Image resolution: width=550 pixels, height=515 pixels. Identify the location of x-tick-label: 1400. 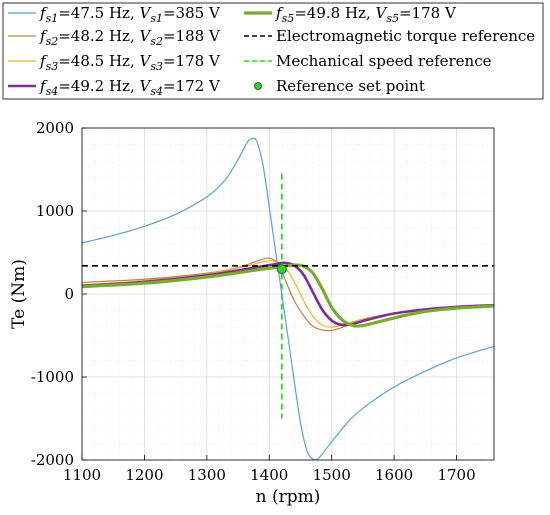
(269, 475).